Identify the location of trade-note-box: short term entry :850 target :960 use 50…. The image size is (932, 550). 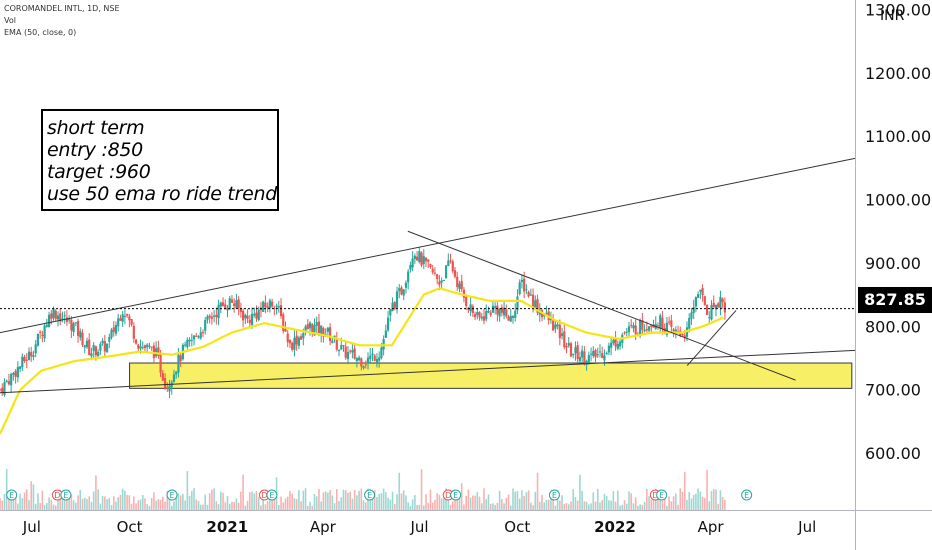
(160, 160).